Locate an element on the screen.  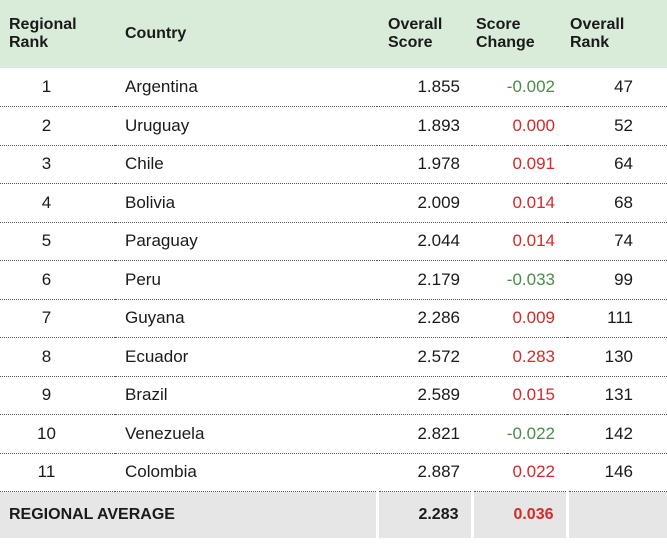
cell-overall-rank: 130 is located at coordinates (617, 357).